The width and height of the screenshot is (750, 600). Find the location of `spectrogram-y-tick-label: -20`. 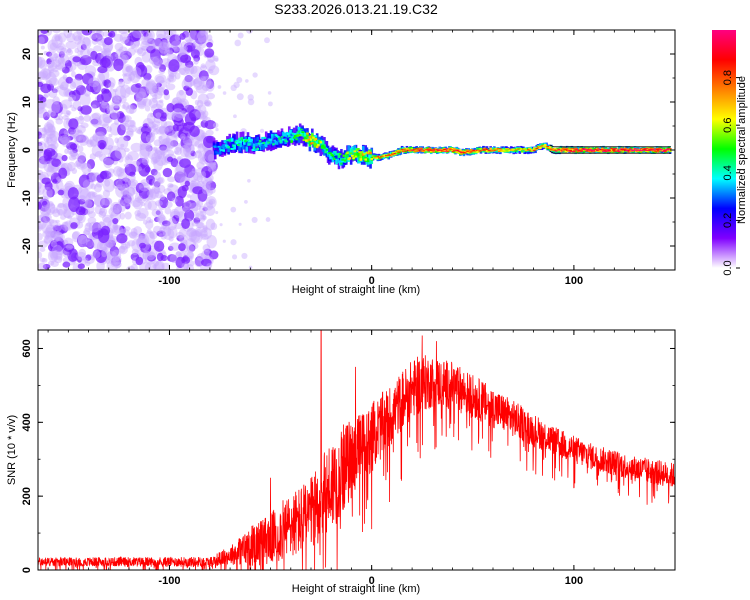

spectrogram-y-tick-label: -20 is located at coordinates (27, 246).